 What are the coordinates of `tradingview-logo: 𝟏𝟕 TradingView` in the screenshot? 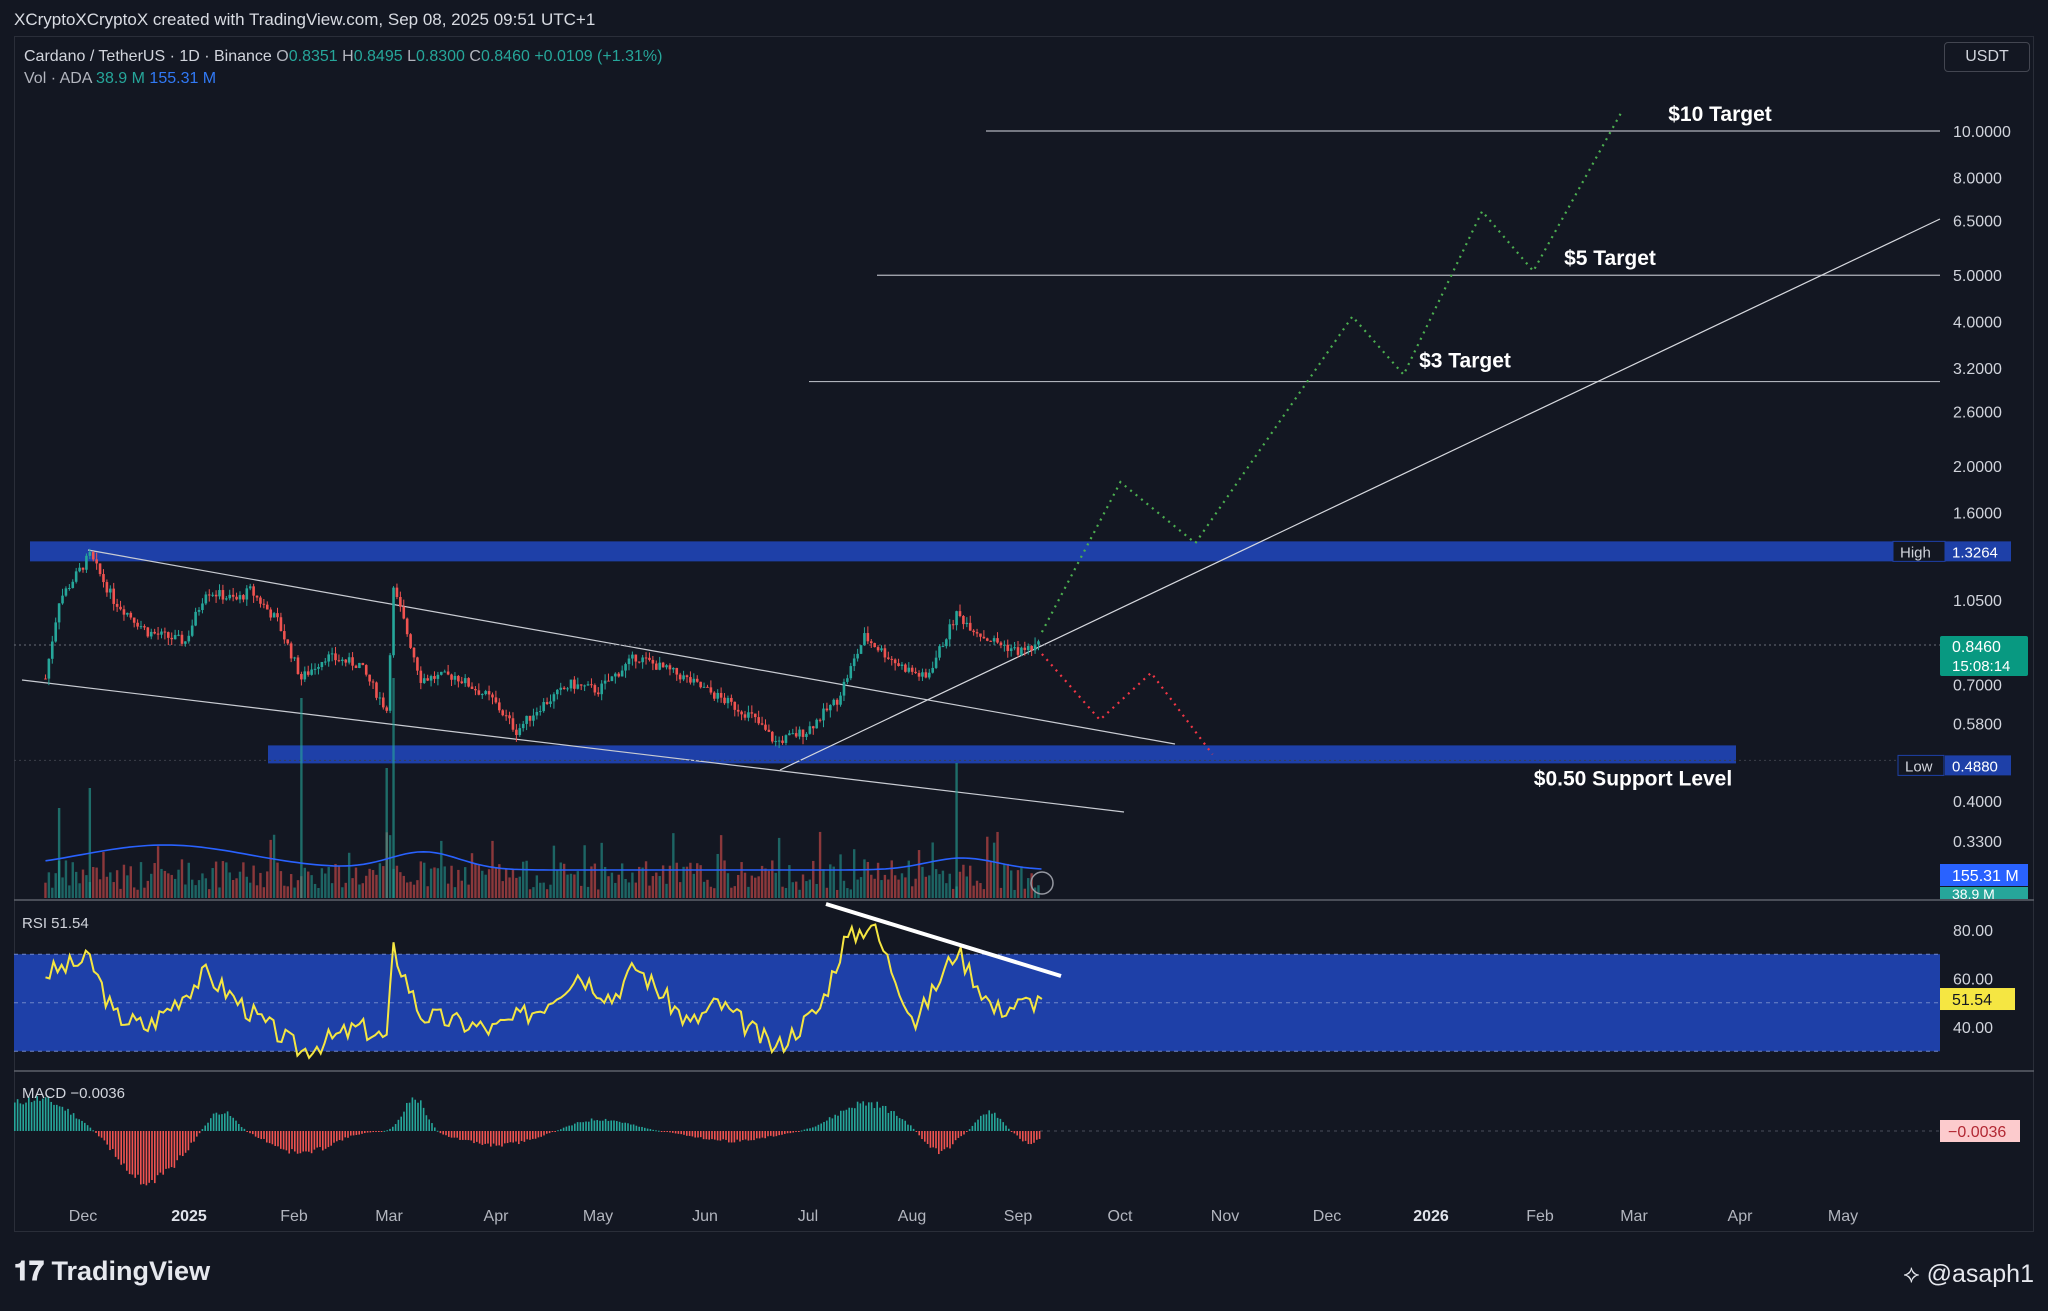 It's located at (112, 1272).